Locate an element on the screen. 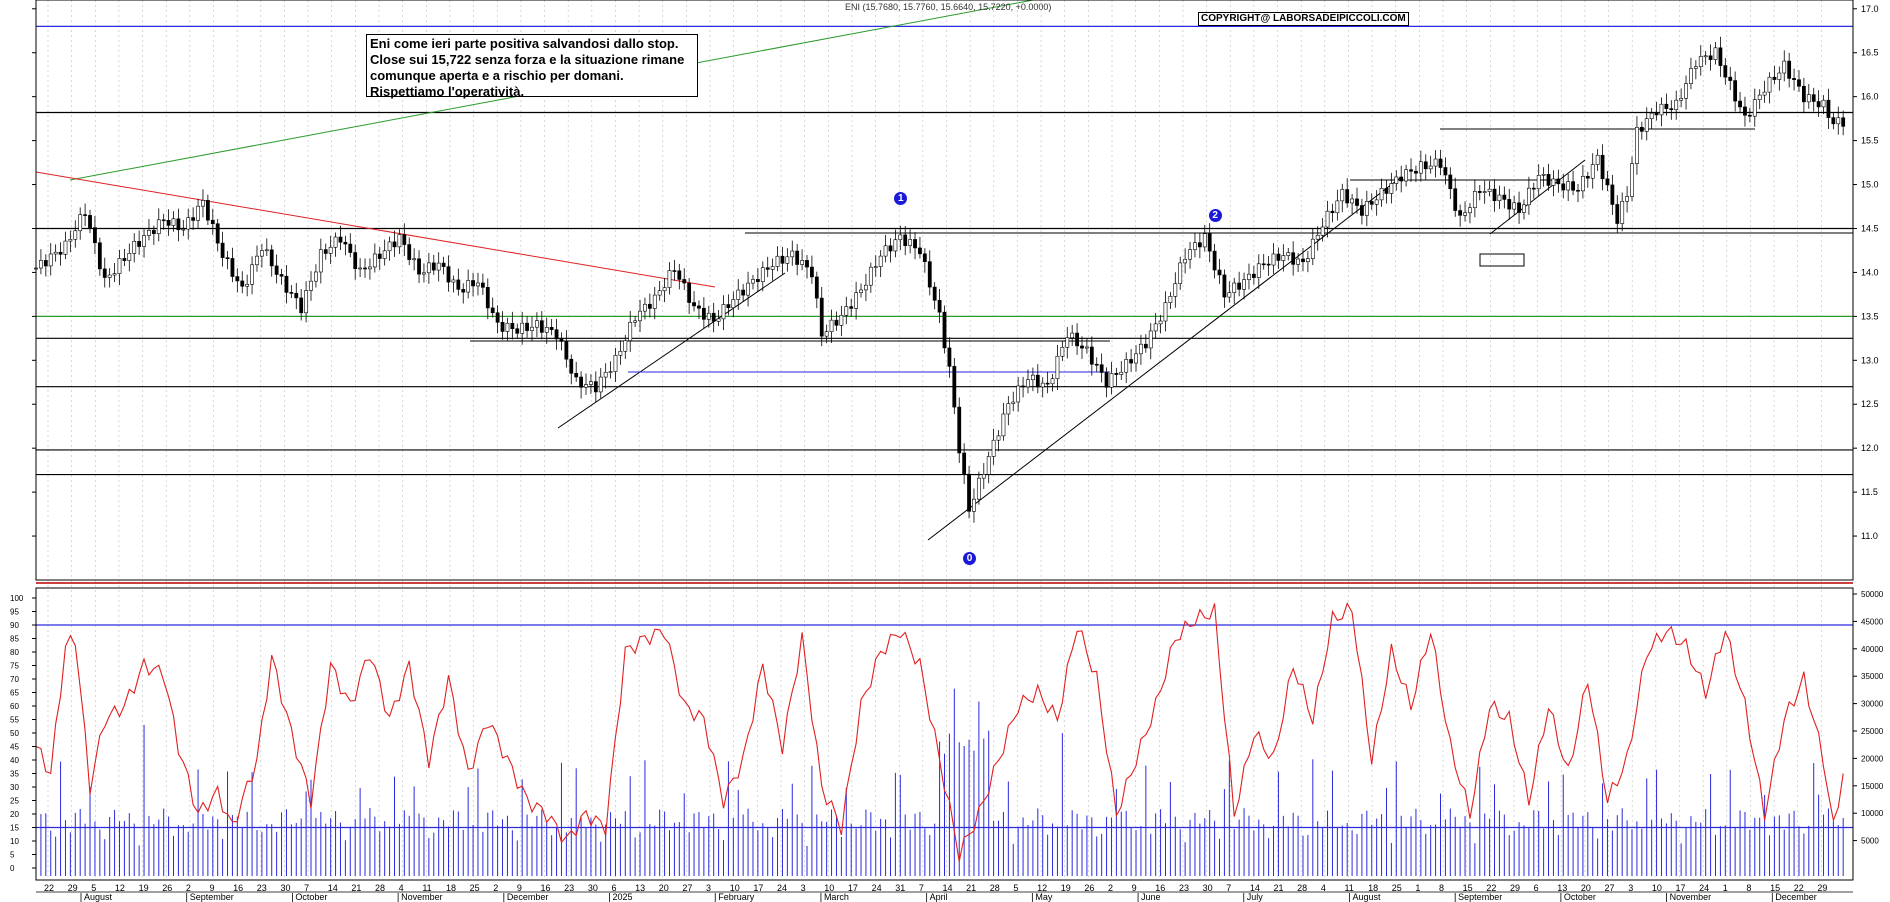 The width and height of the screenshot is (1890, 902). x-tick-label: 25 is located at coordinates (475, 888).